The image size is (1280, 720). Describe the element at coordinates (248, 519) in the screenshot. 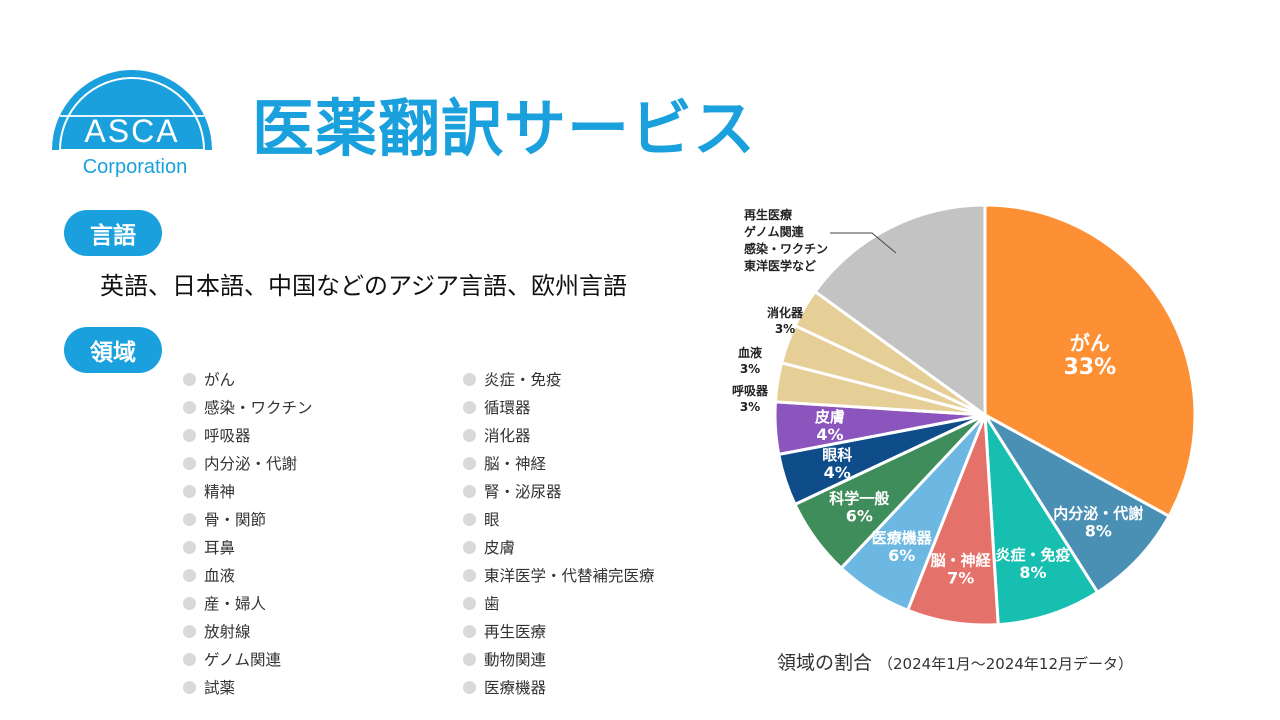

I see `list-item: 骨・関節` at that location.